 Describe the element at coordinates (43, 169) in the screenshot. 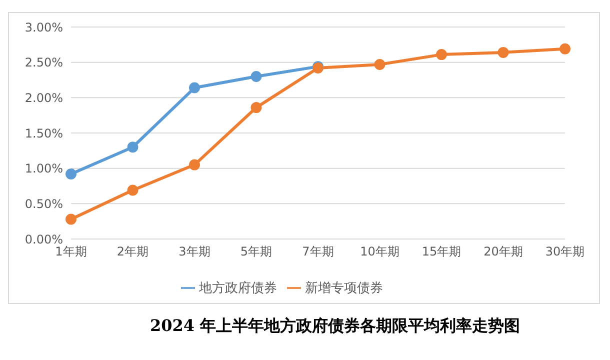

I see `y-tick-label: 1.00%` at that location.